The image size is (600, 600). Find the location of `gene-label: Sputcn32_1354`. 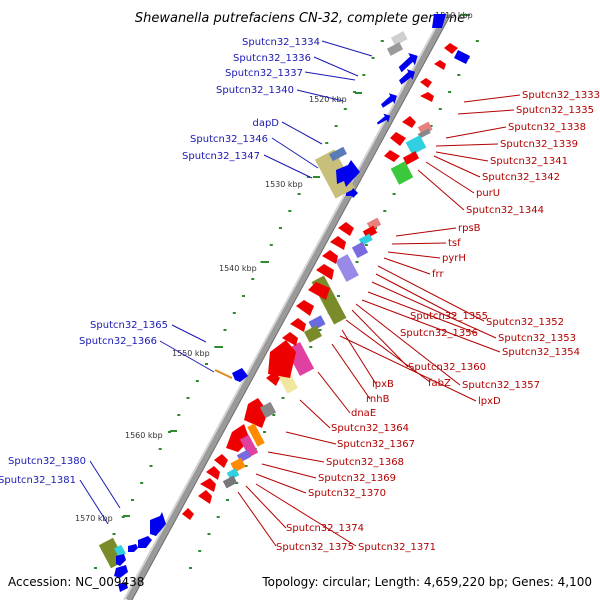

gene-label: Sputcn32_1354 is located at coordinates (541, 352).